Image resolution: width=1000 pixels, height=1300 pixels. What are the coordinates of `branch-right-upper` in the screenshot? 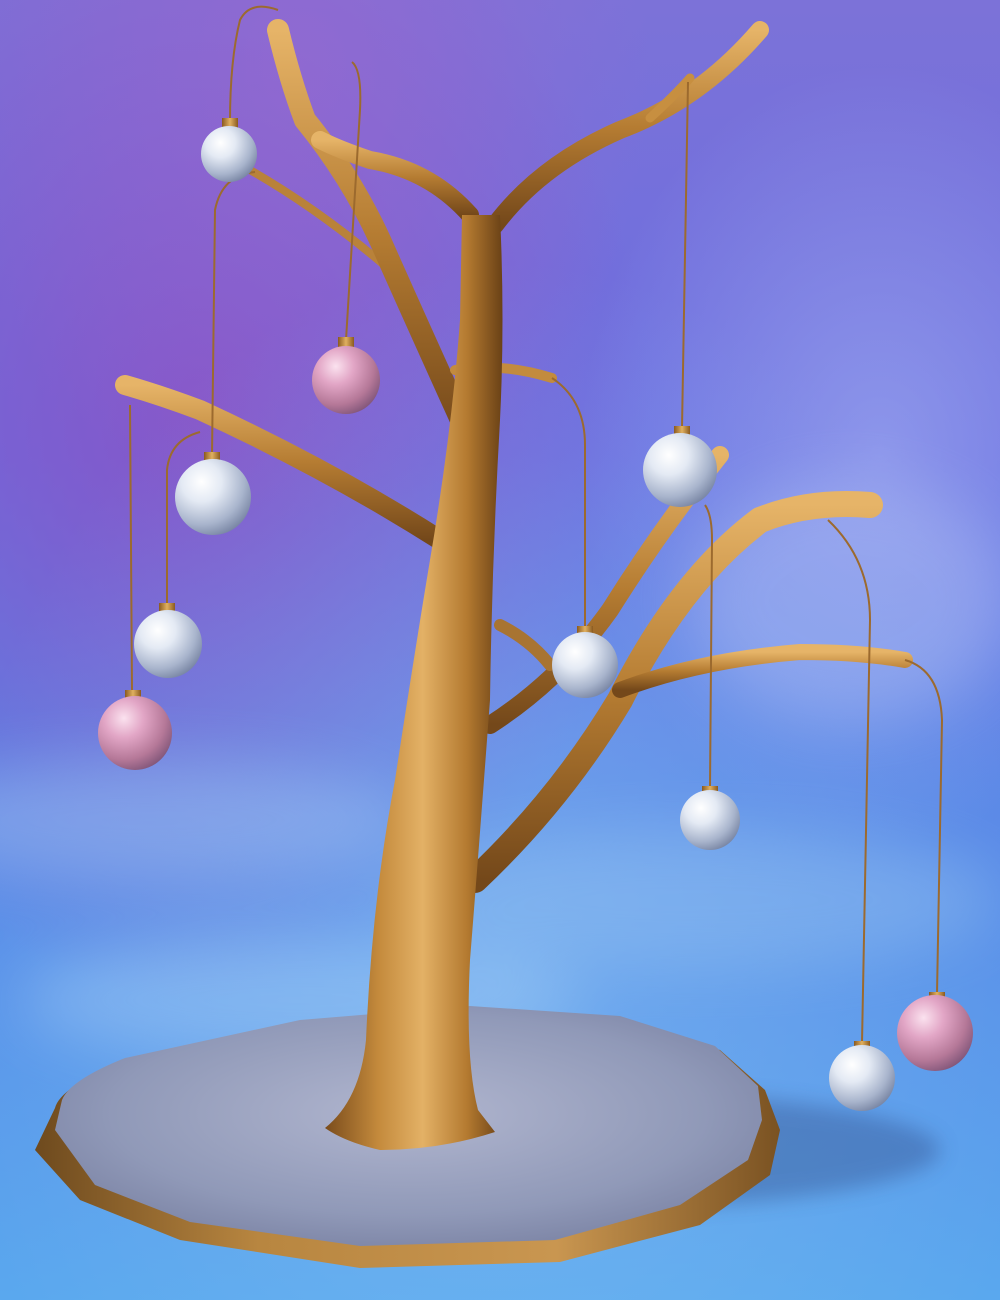 It's located at (627, 127).